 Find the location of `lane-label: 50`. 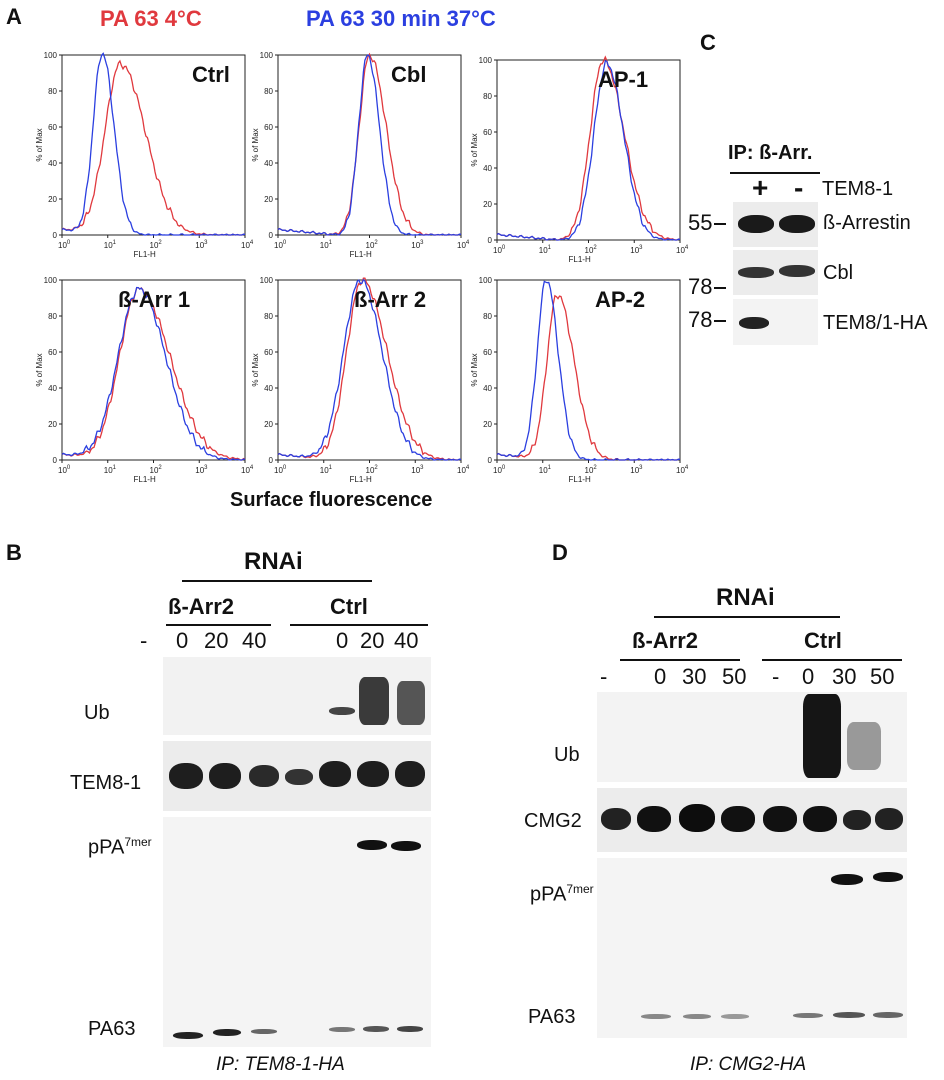

lane-label: 50 is located at coordinates (734, 676).